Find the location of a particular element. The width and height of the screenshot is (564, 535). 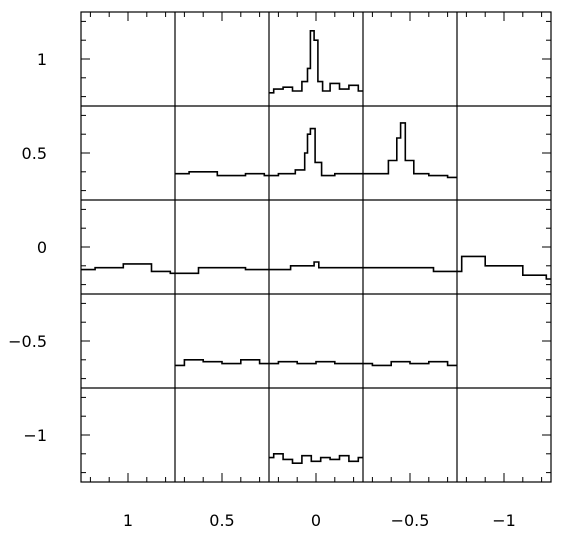

y-tick-label: −1 is located at coordinates (35, 435).